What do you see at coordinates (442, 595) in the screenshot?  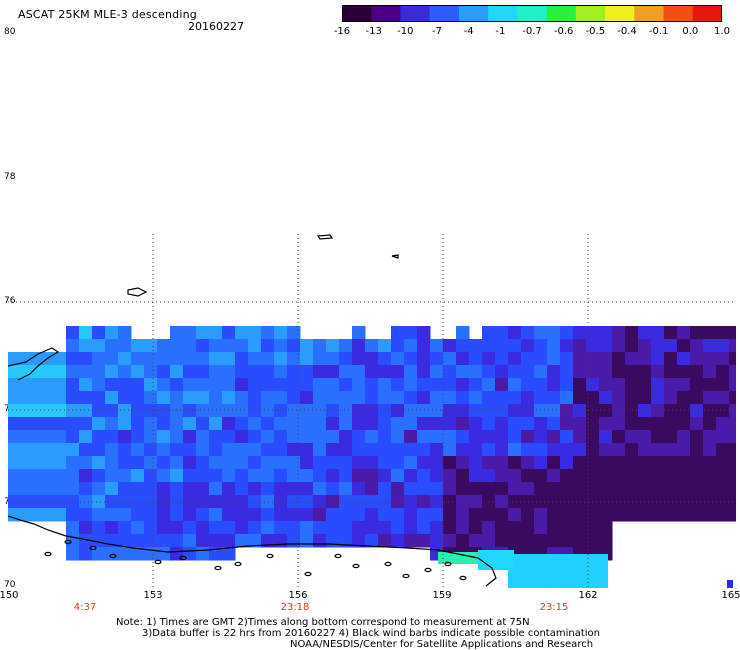 I see `lon-label-159: 159` at bounding box center [442, 595].